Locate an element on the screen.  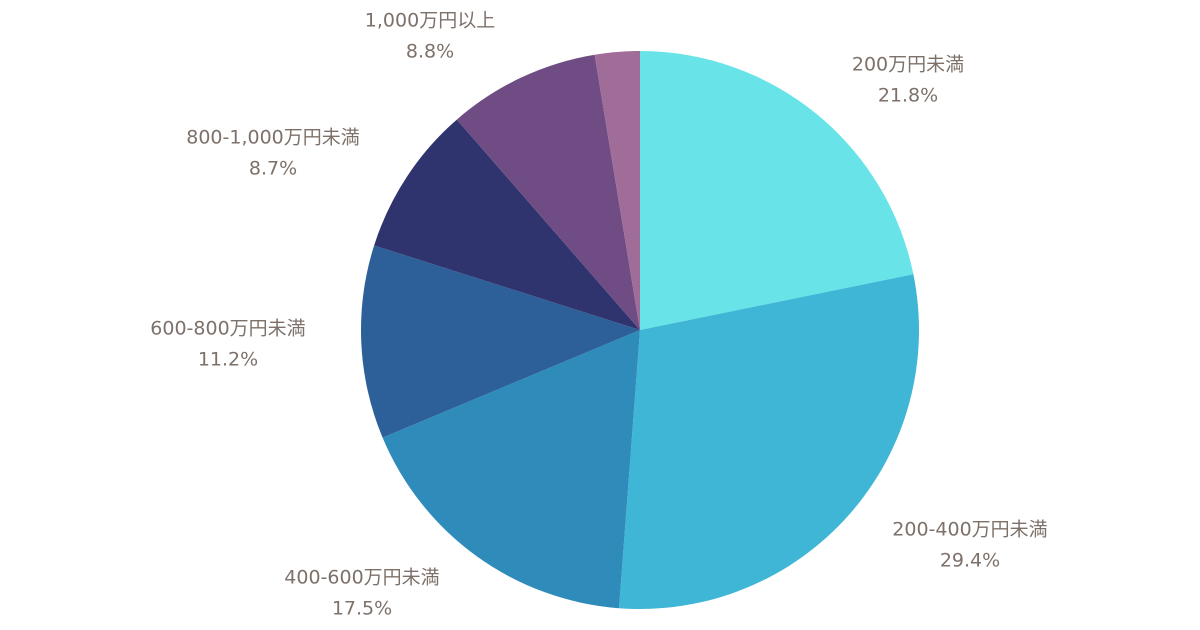
slice-label: 800-1,000万円未満 is located at coordinates (273, 138).